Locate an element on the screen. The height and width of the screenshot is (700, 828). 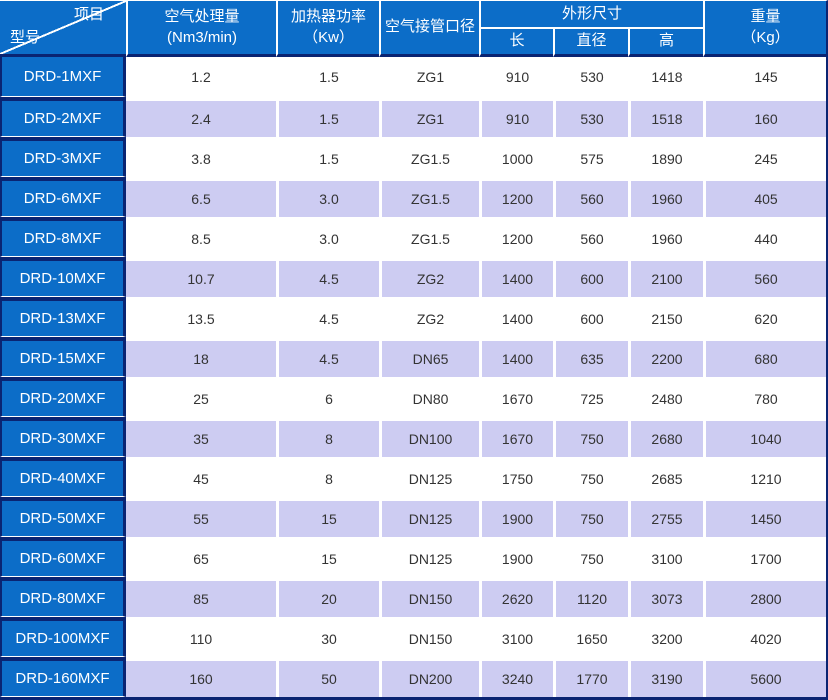
data-cell-air-capacity: 8.5 is located at coordinates (201, 237).